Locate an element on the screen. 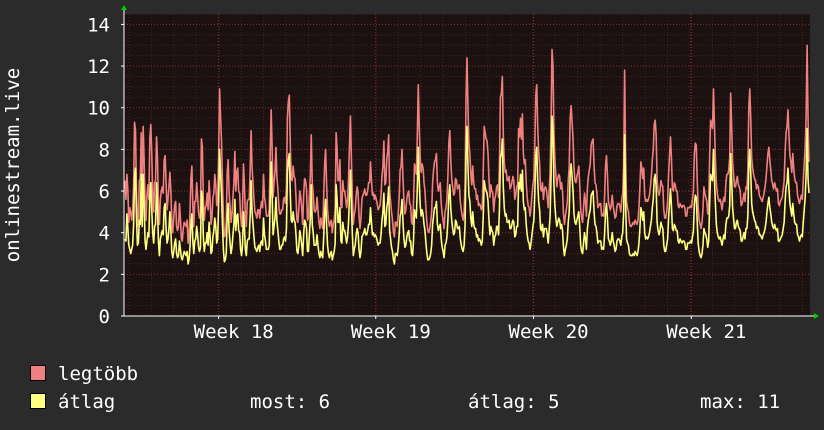  stat-average-value: 5 is located at coordinates (554, 402).